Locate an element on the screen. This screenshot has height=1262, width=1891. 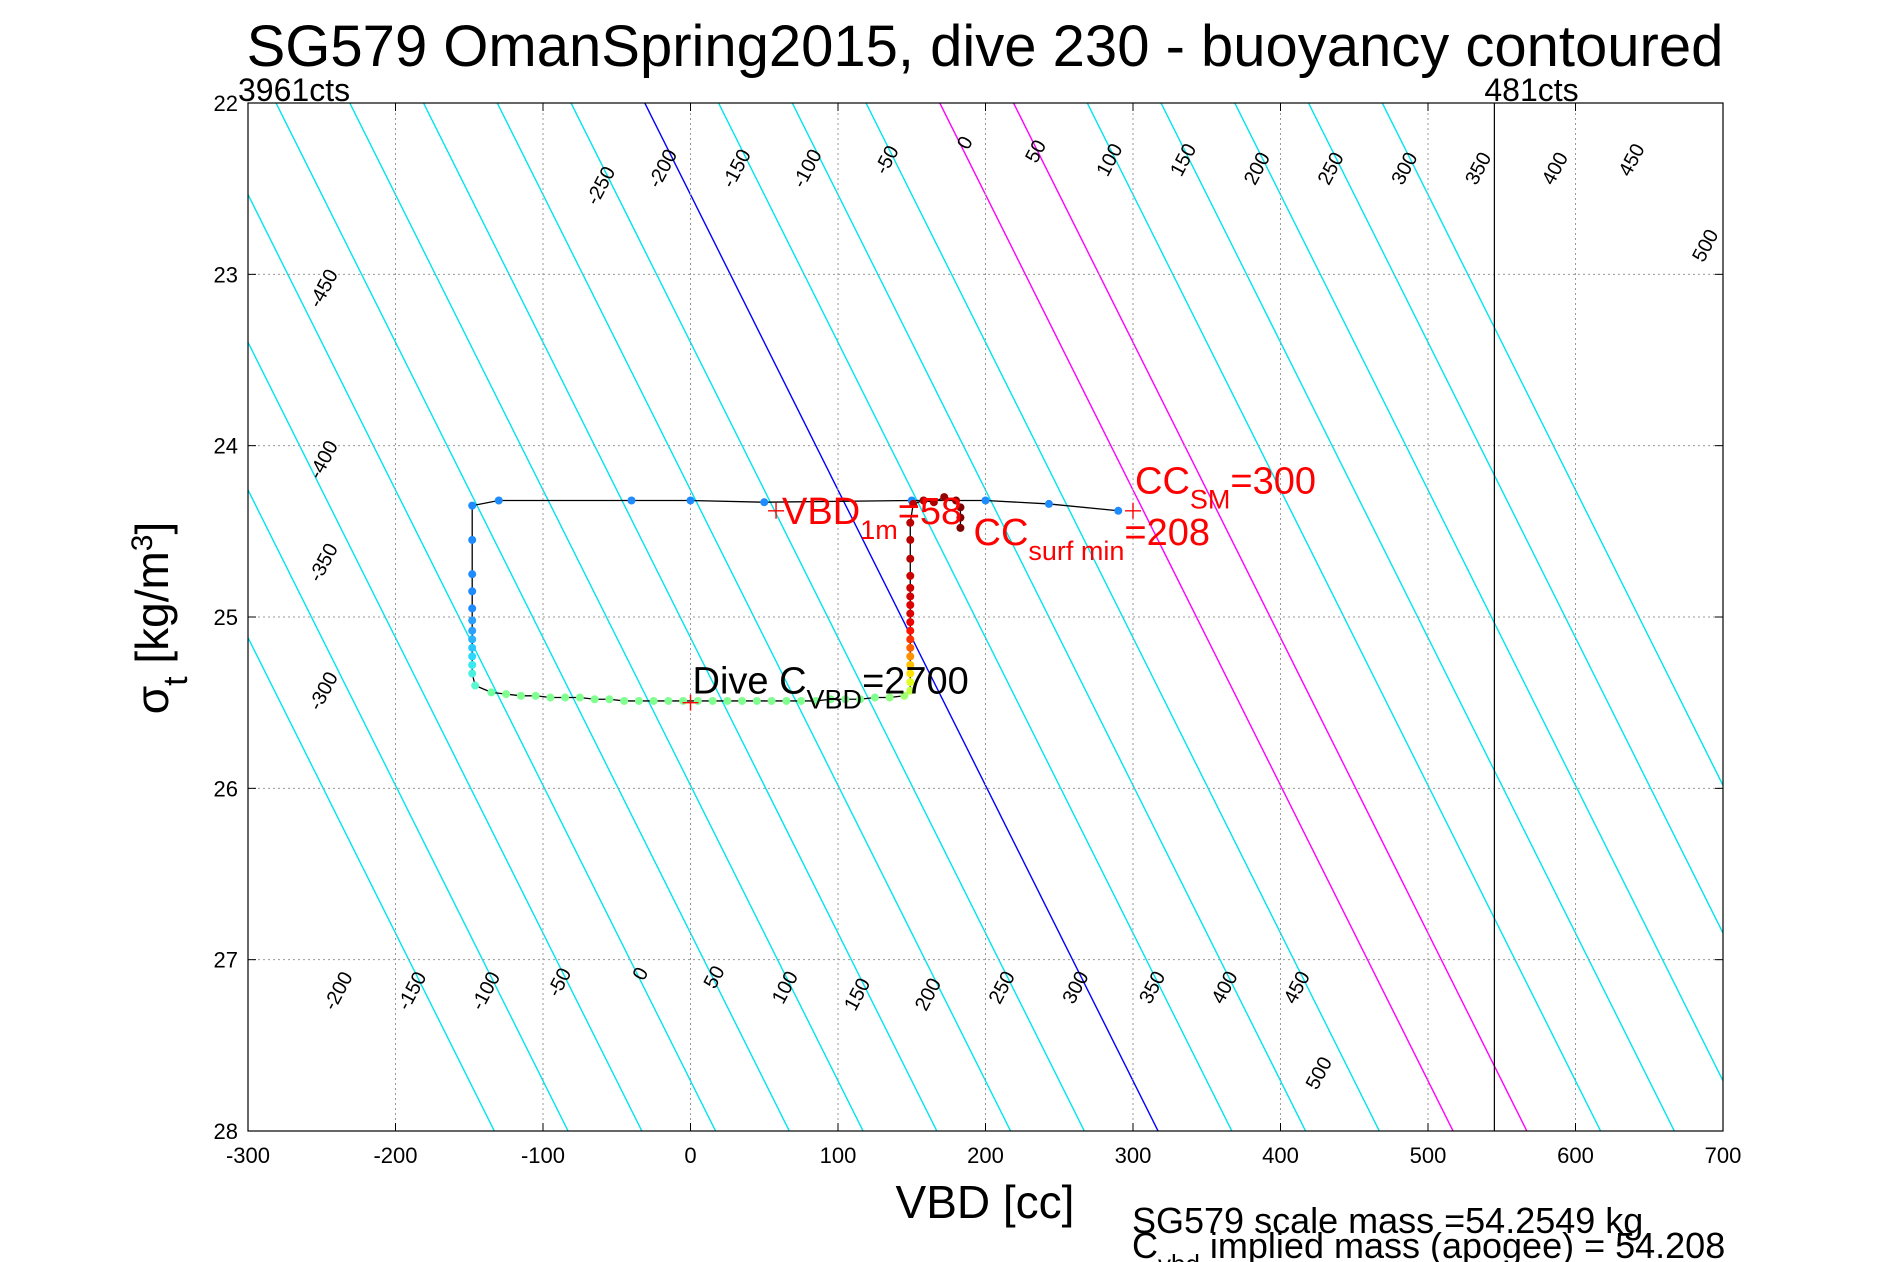
contour-label: 400 is located at coordinates (1225, 988).